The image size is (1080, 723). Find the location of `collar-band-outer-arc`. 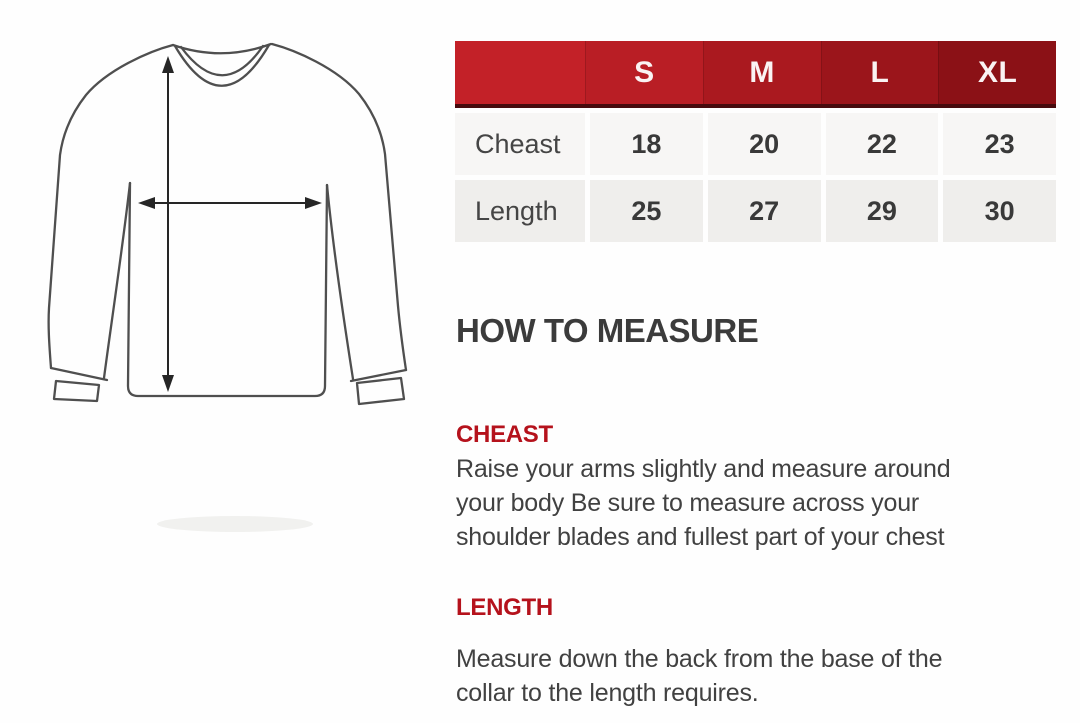

collar-band-outer-arc is located at coordinates (222, 65).